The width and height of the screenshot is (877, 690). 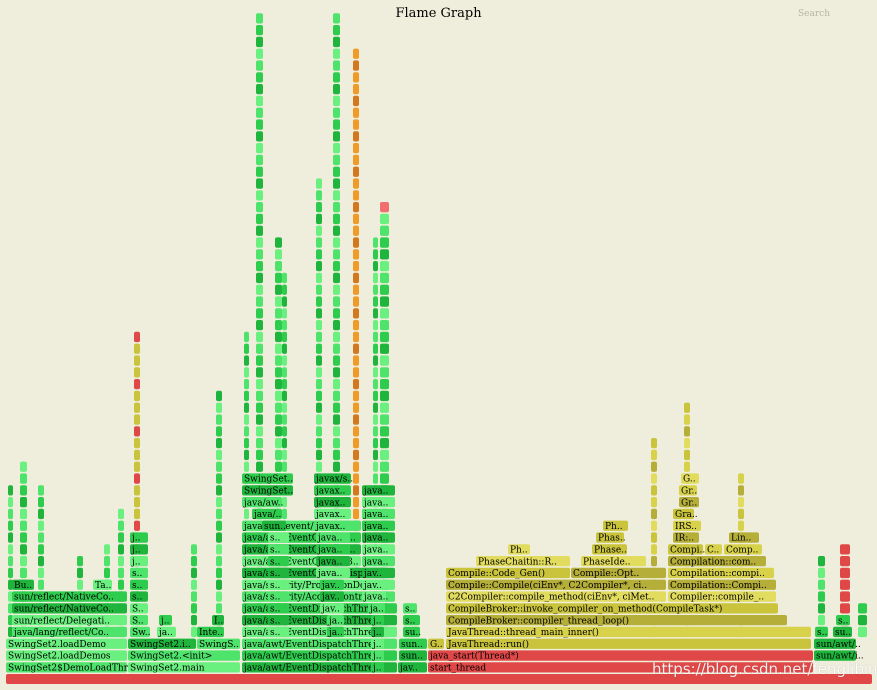 I want to click on frame: su.., so click(x=842, y=632).